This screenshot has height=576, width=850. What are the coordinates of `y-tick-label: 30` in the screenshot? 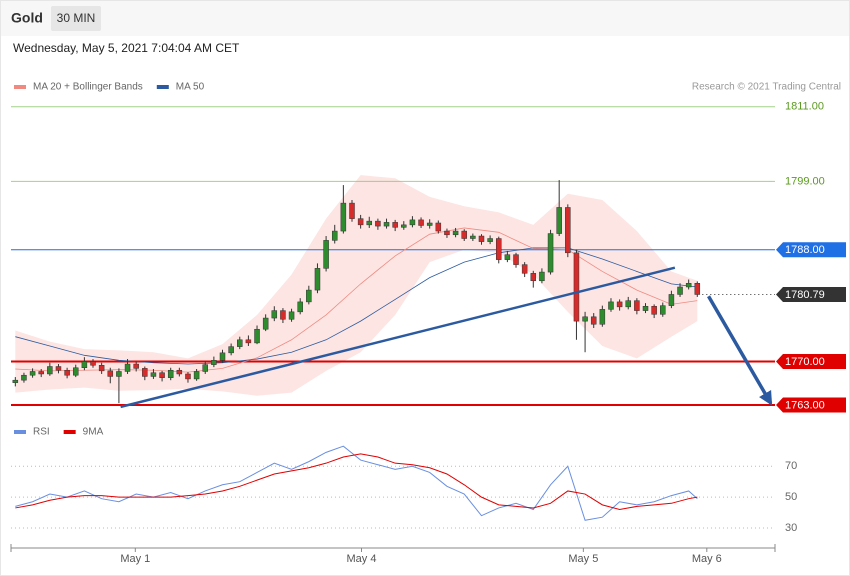 It's located at (791, 528).